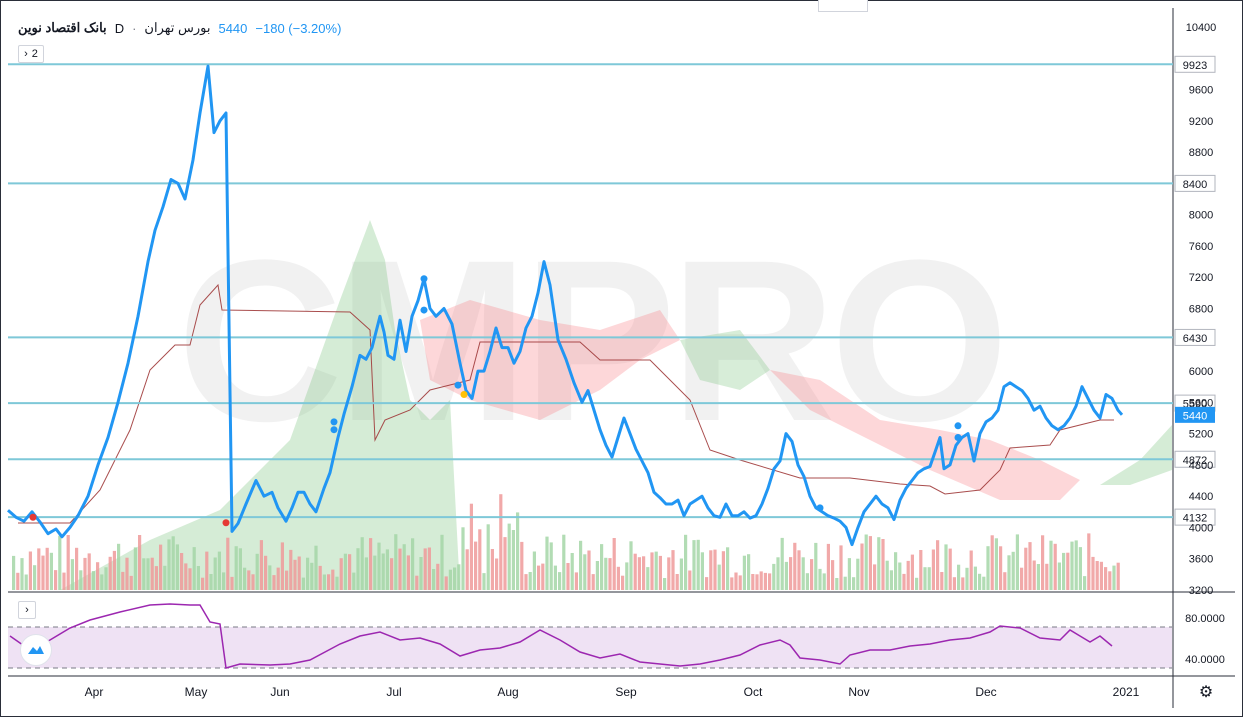  What do you see at coordinates (36, 650) in the screenshot?
I see `tradingview-logo-icon` at bounding box center [36, 650].